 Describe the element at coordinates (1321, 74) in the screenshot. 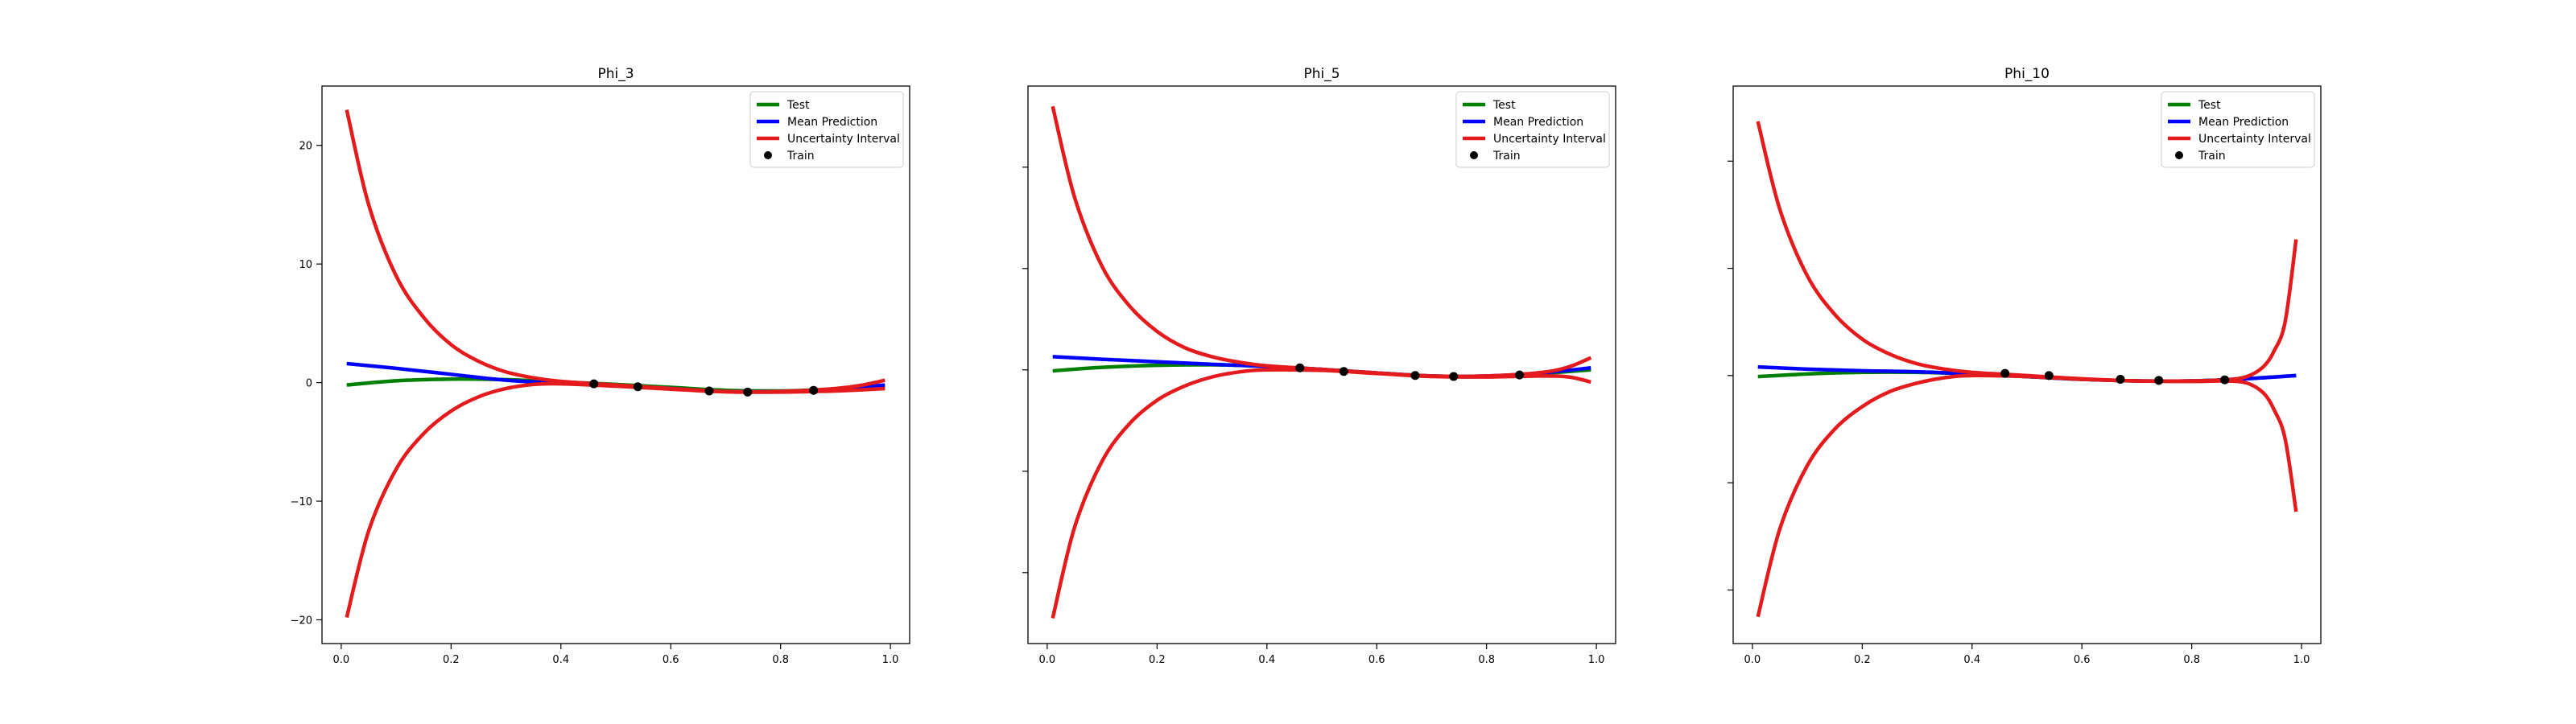

I see `chart-title: Phi_5` at that location.